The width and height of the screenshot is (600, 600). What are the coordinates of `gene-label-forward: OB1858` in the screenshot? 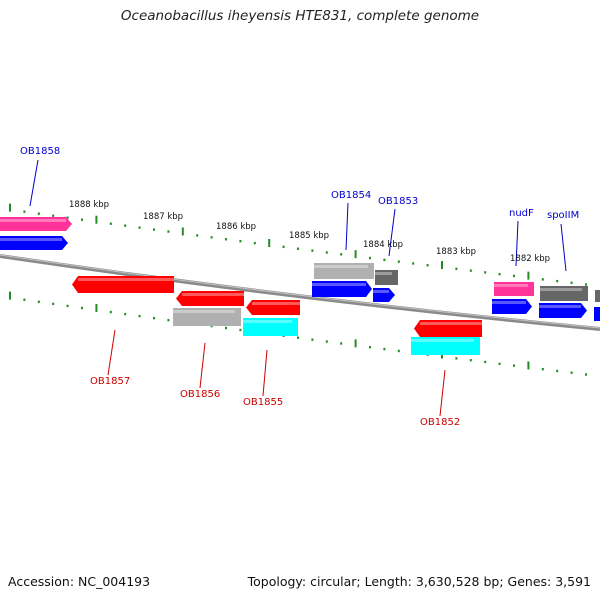 It's located at (40, 151).